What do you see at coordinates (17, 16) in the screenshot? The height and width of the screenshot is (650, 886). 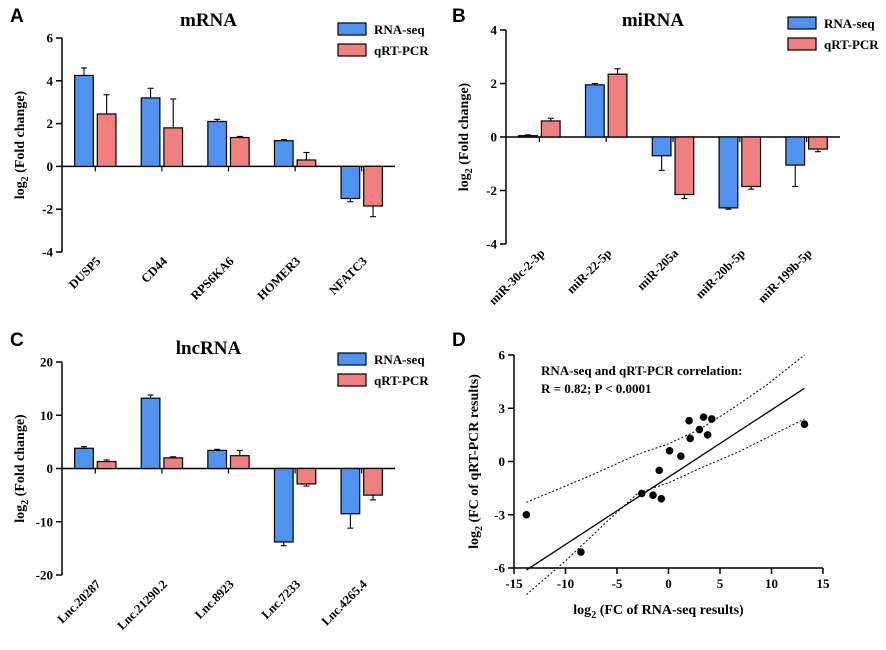 I see `panel-letter: A` at bounding box center [17, 16].